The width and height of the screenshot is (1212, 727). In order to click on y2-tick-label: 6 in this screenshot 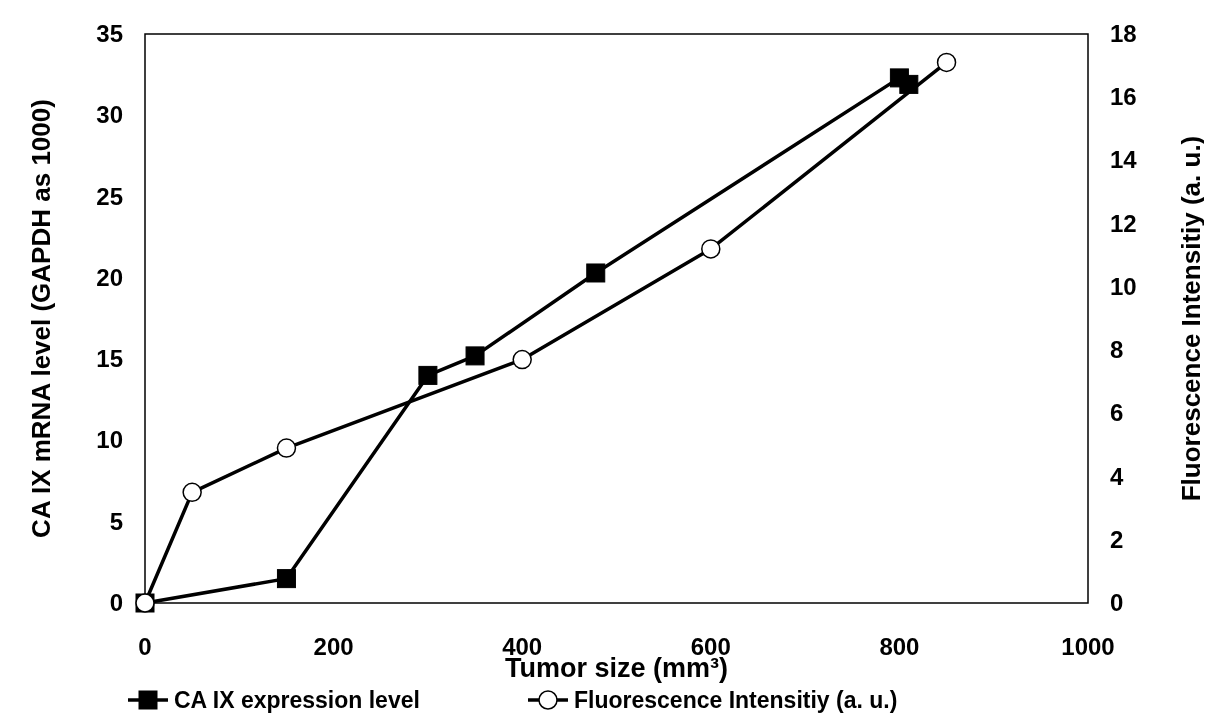, I will do `click(1117, 413)`.